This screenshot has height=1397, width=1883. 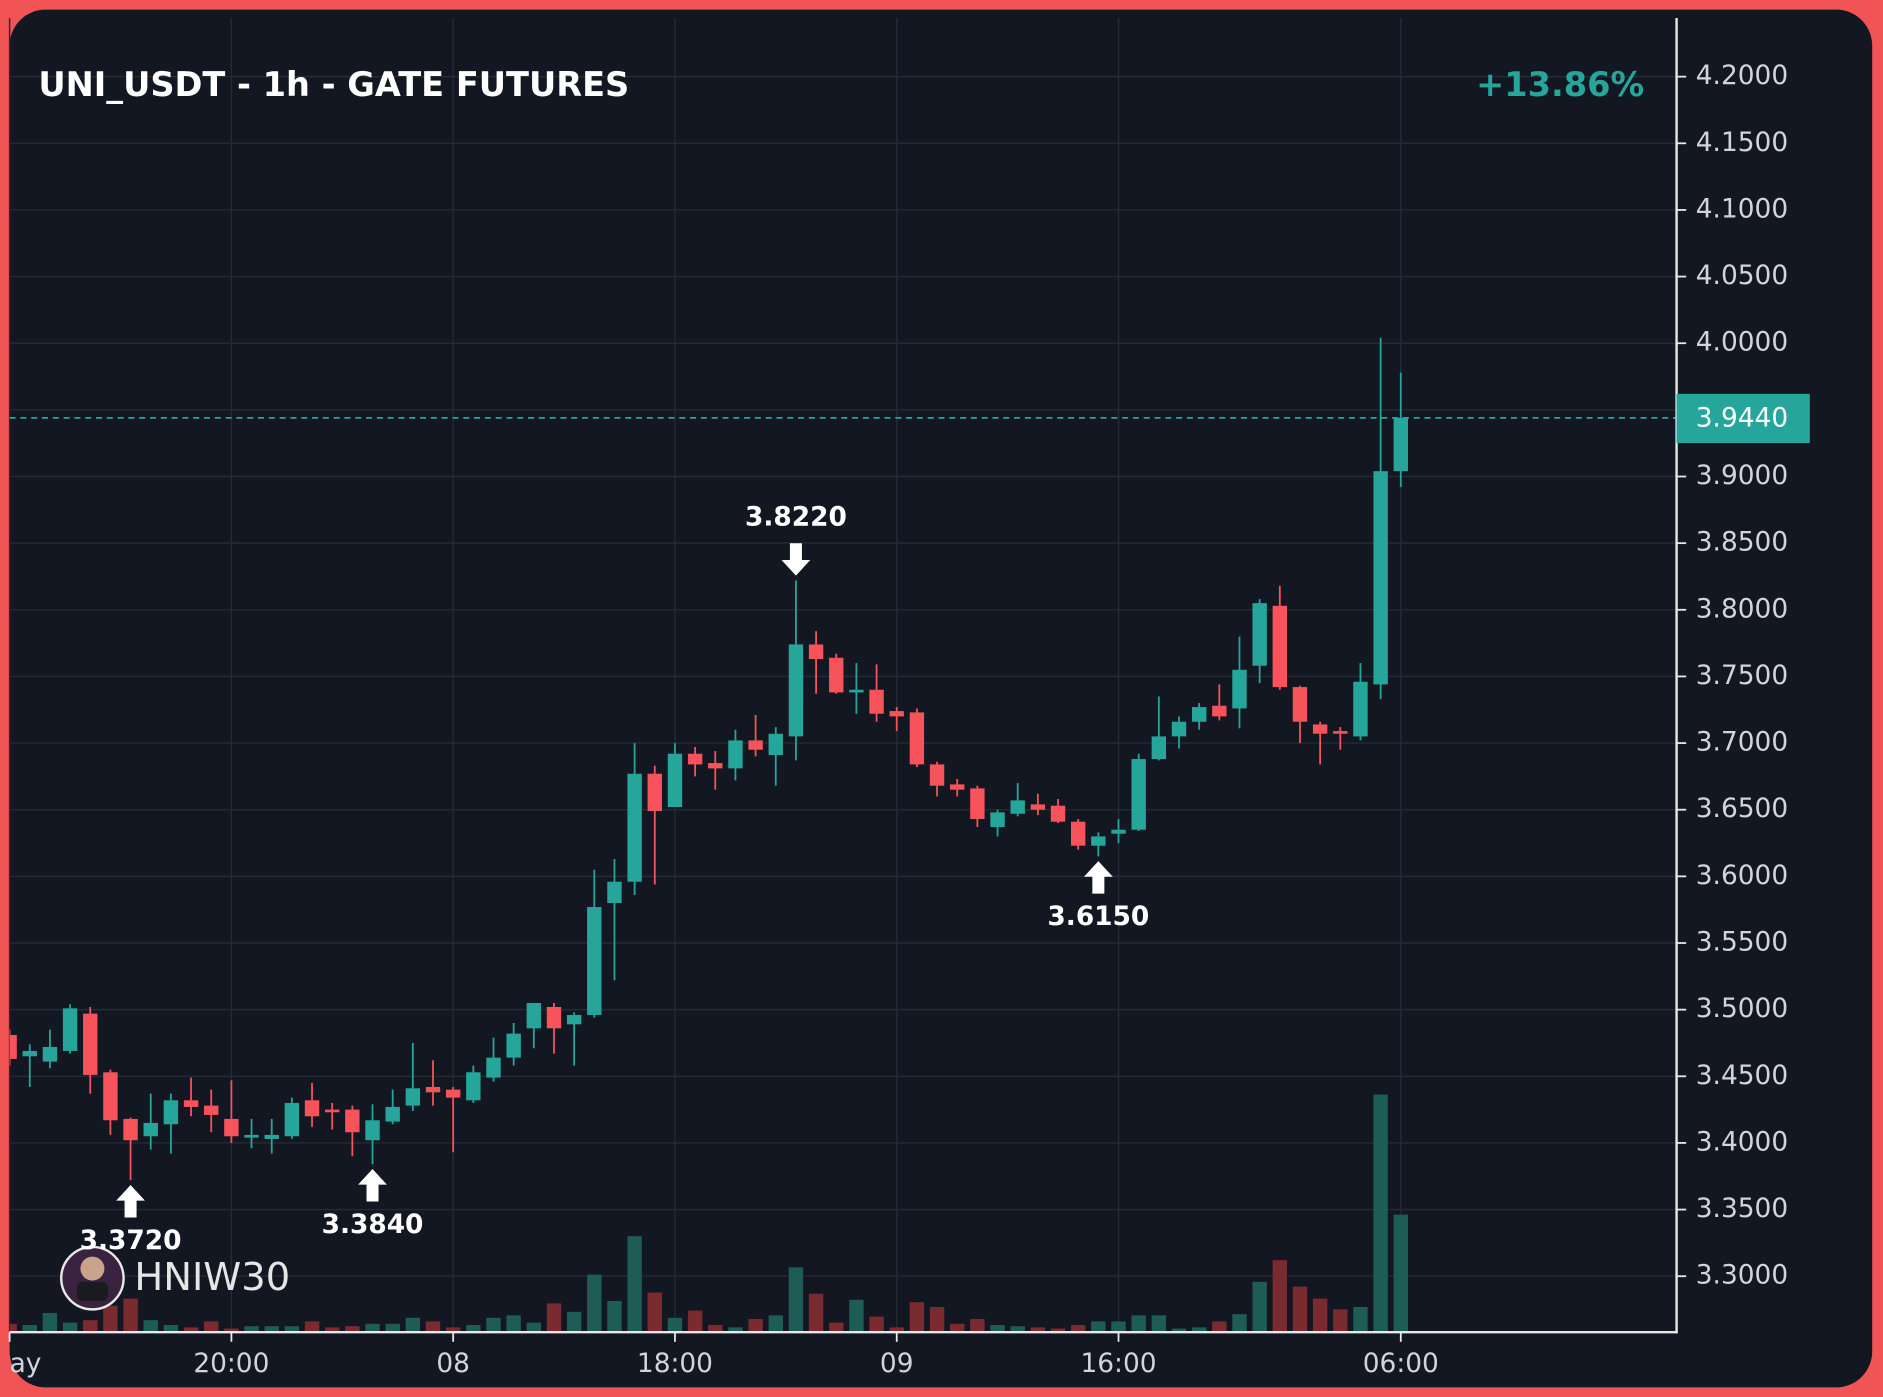 I want to click on y-tick-label: 4.1000, so click(x=1742, y=208).